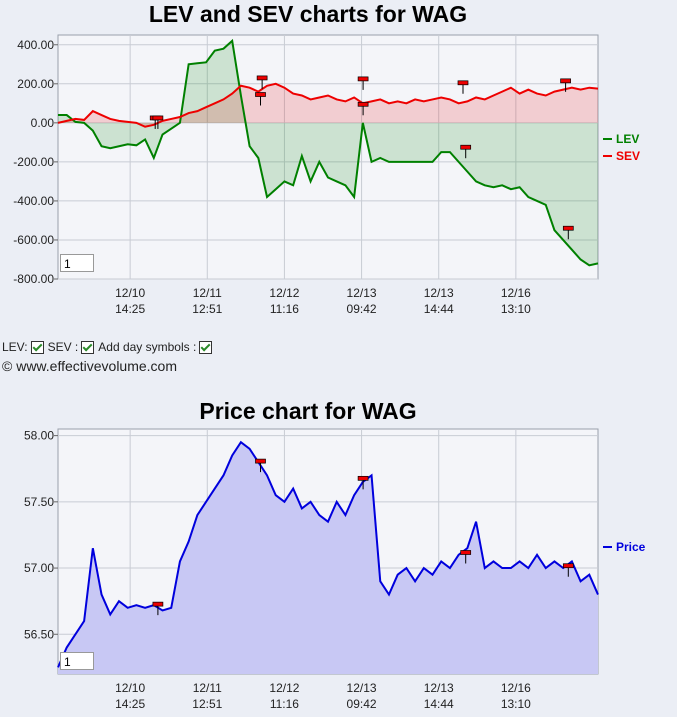 The image size is (677, 717). What do you see at coordinates (88, 347) in the screenshot?
I see `sev-checkbox` at bounding box center [88, 347].